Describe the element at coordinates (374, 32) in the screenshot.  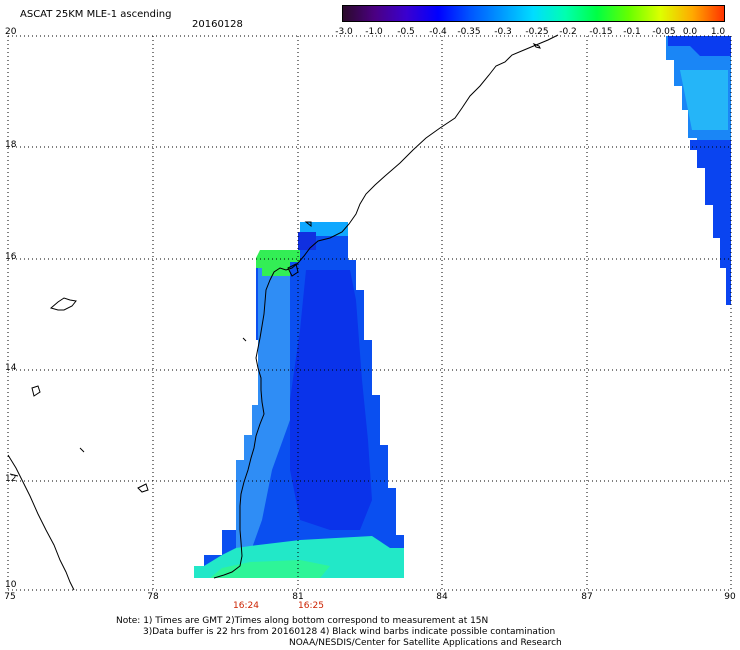
I see `colorbar-tick: -1.0` at that location.